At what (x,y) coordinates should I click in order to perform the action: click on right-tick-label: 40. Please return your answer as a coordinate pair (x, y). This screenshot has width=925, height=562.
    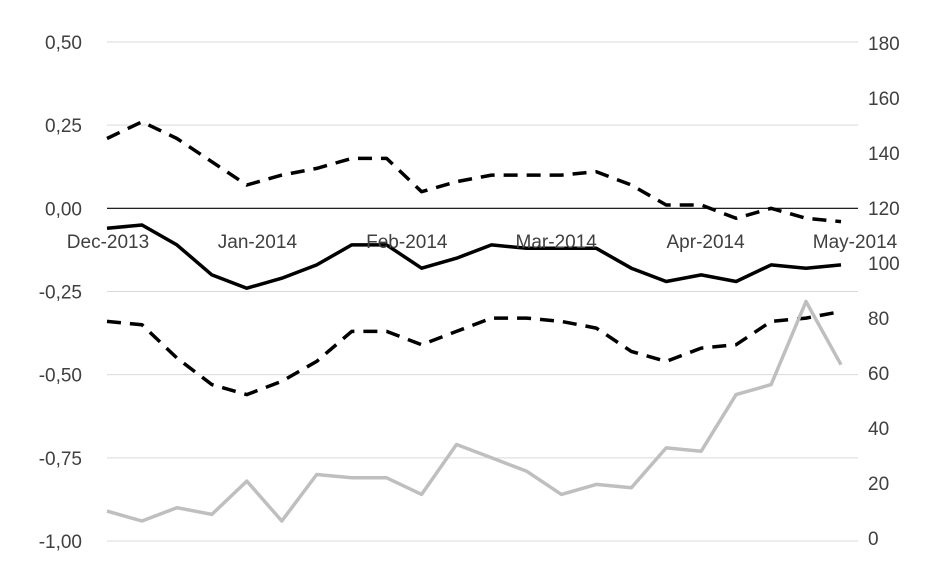
    Looking at the image, I should click on (878, 429).